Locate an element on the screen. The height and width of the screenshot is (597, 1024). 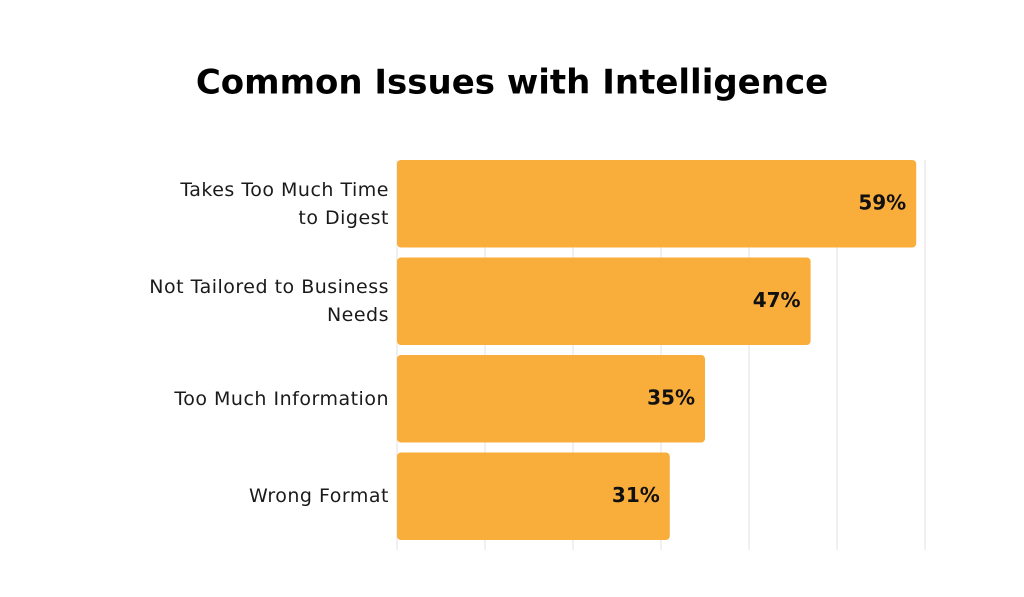
category-label: Too Much Information is located at coordinates (281, 398).